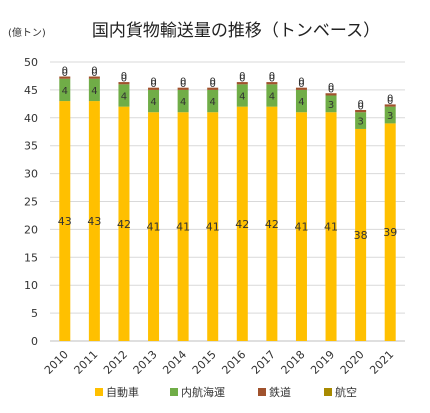  Describe the element at coordinates (31, 229) in the screenshot. I see `y-tick-label: 20` at that location.